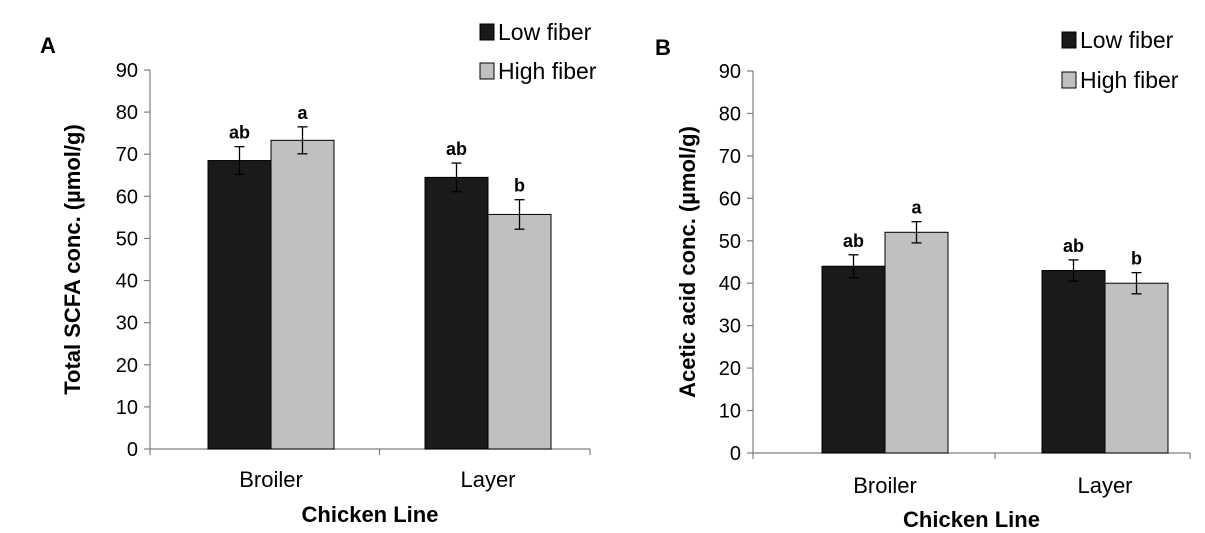 The height and width of the screenshot is (533, 1205). I want to click on panel-label: B, so click(663, 47).